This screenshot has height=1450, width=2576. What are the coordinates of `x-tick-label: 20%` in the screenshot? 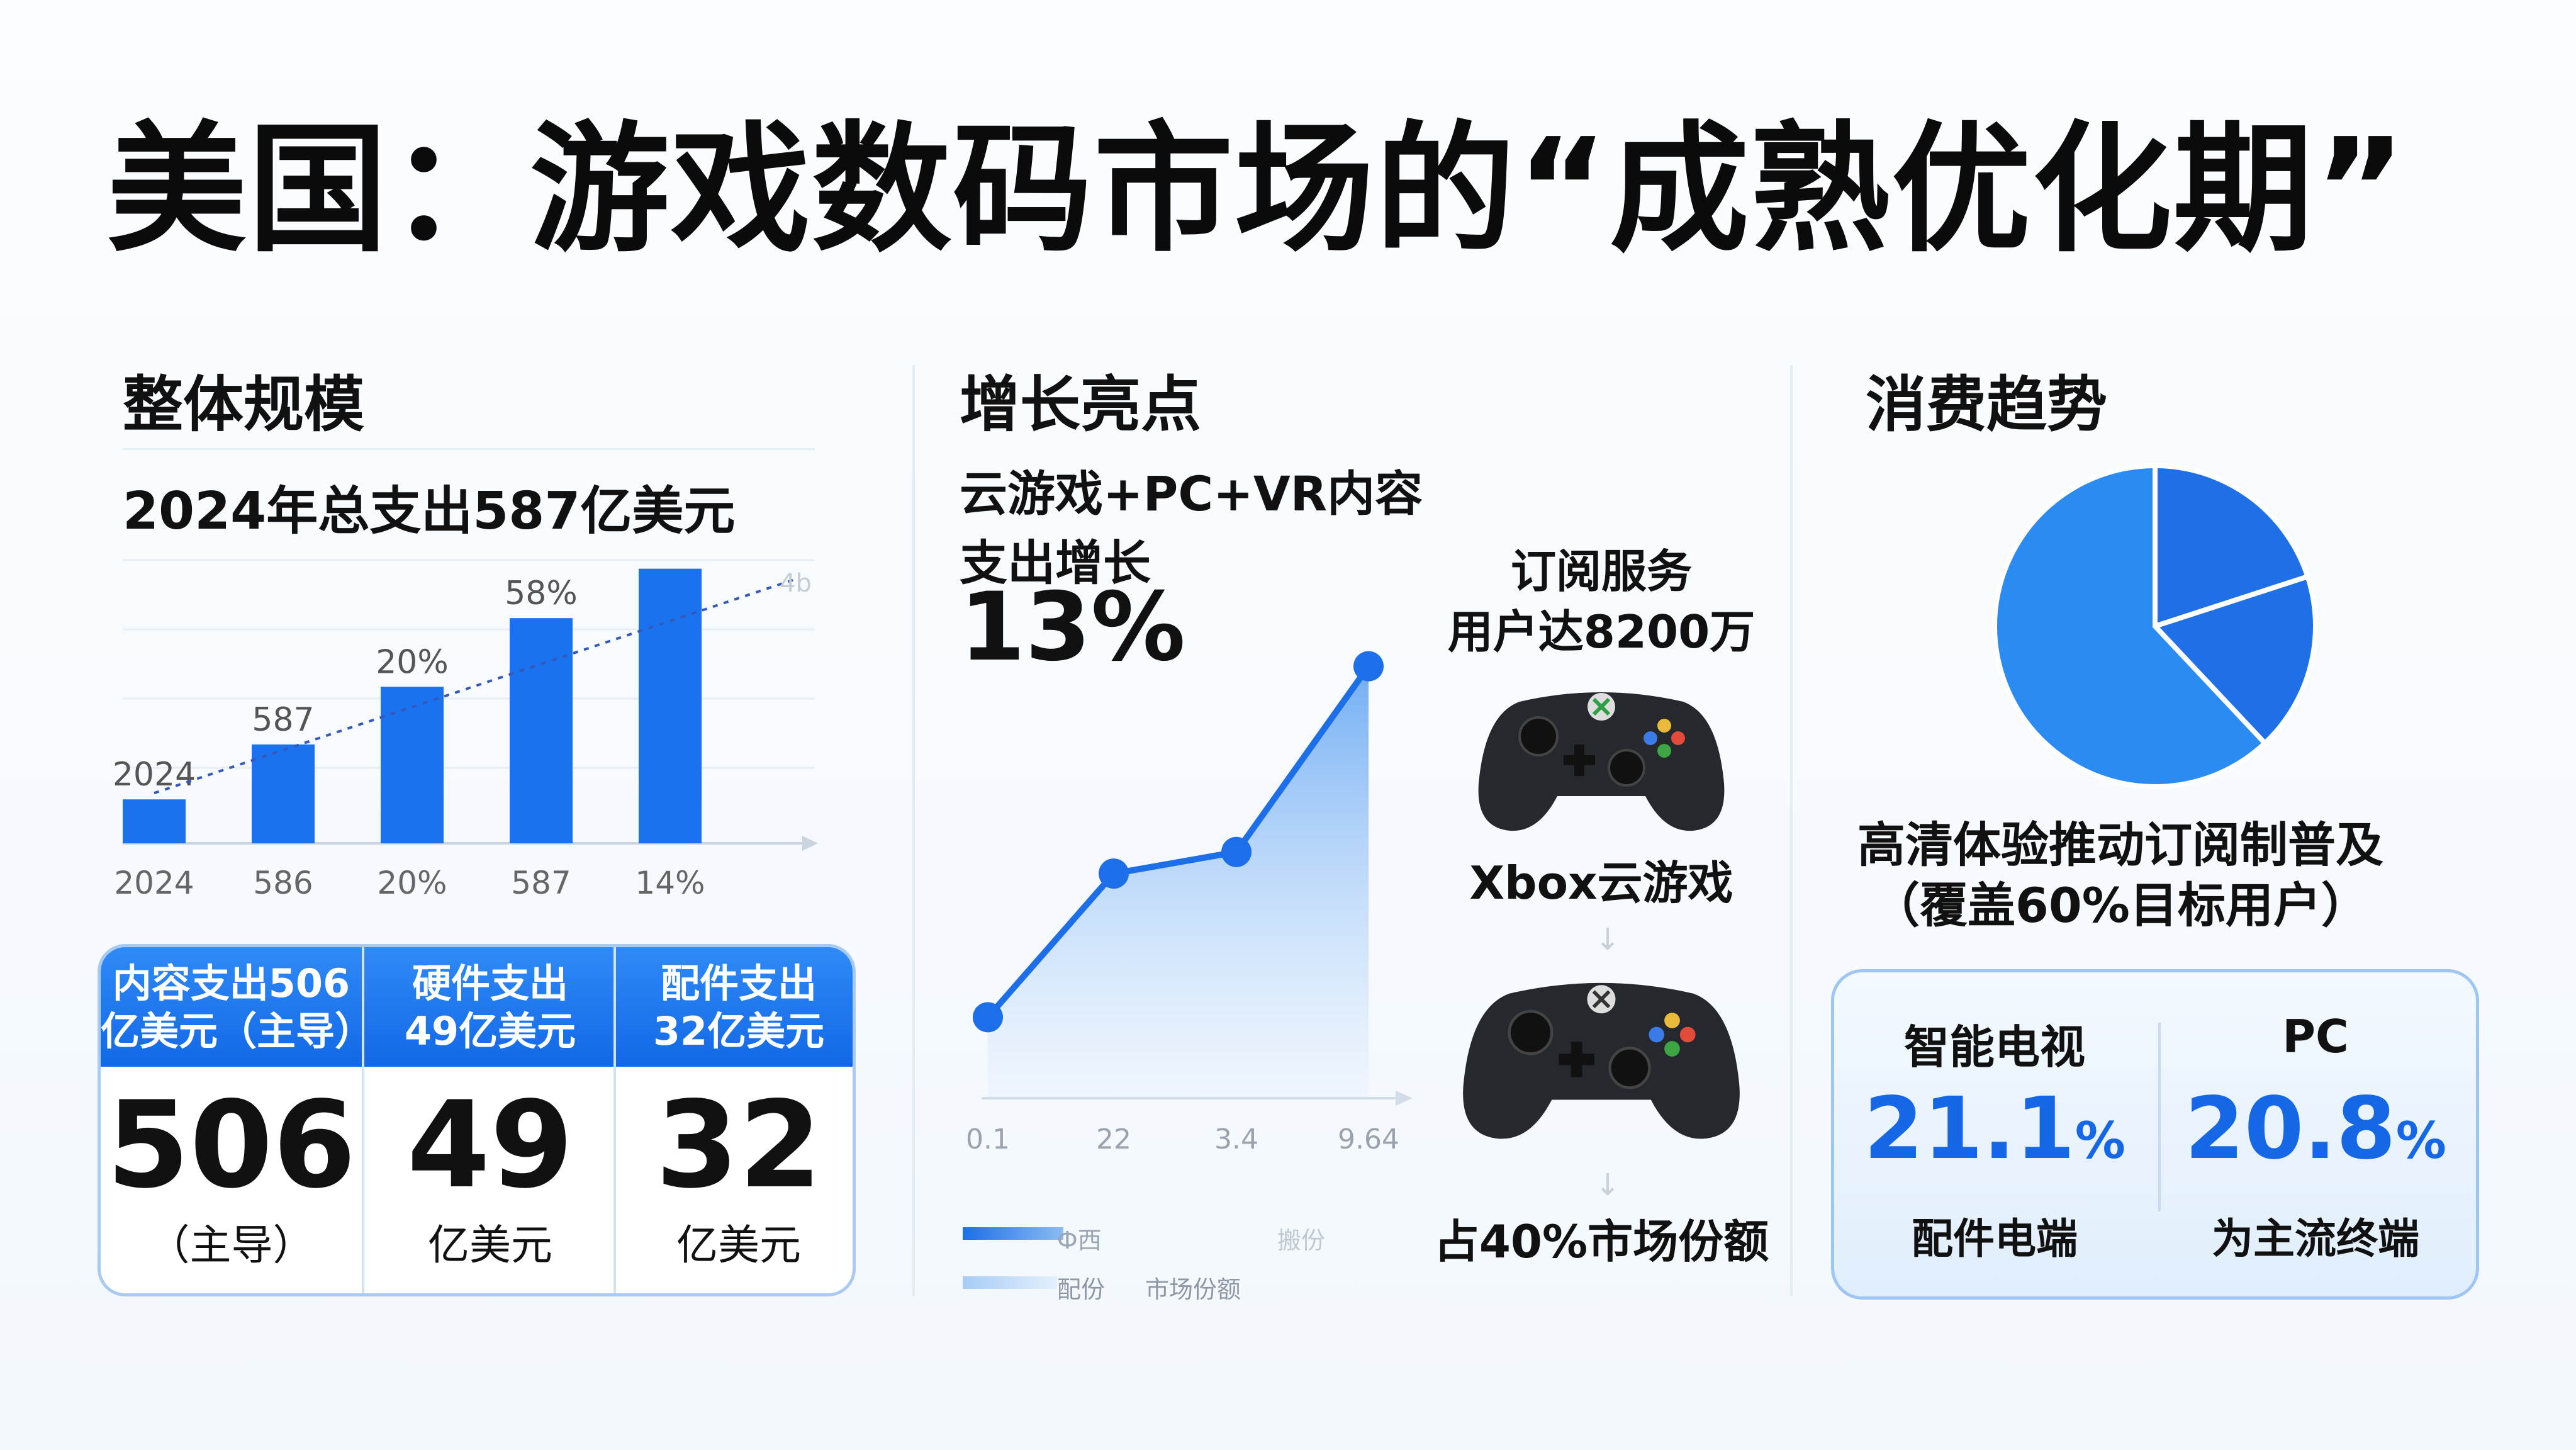 It's located at (412, 883).